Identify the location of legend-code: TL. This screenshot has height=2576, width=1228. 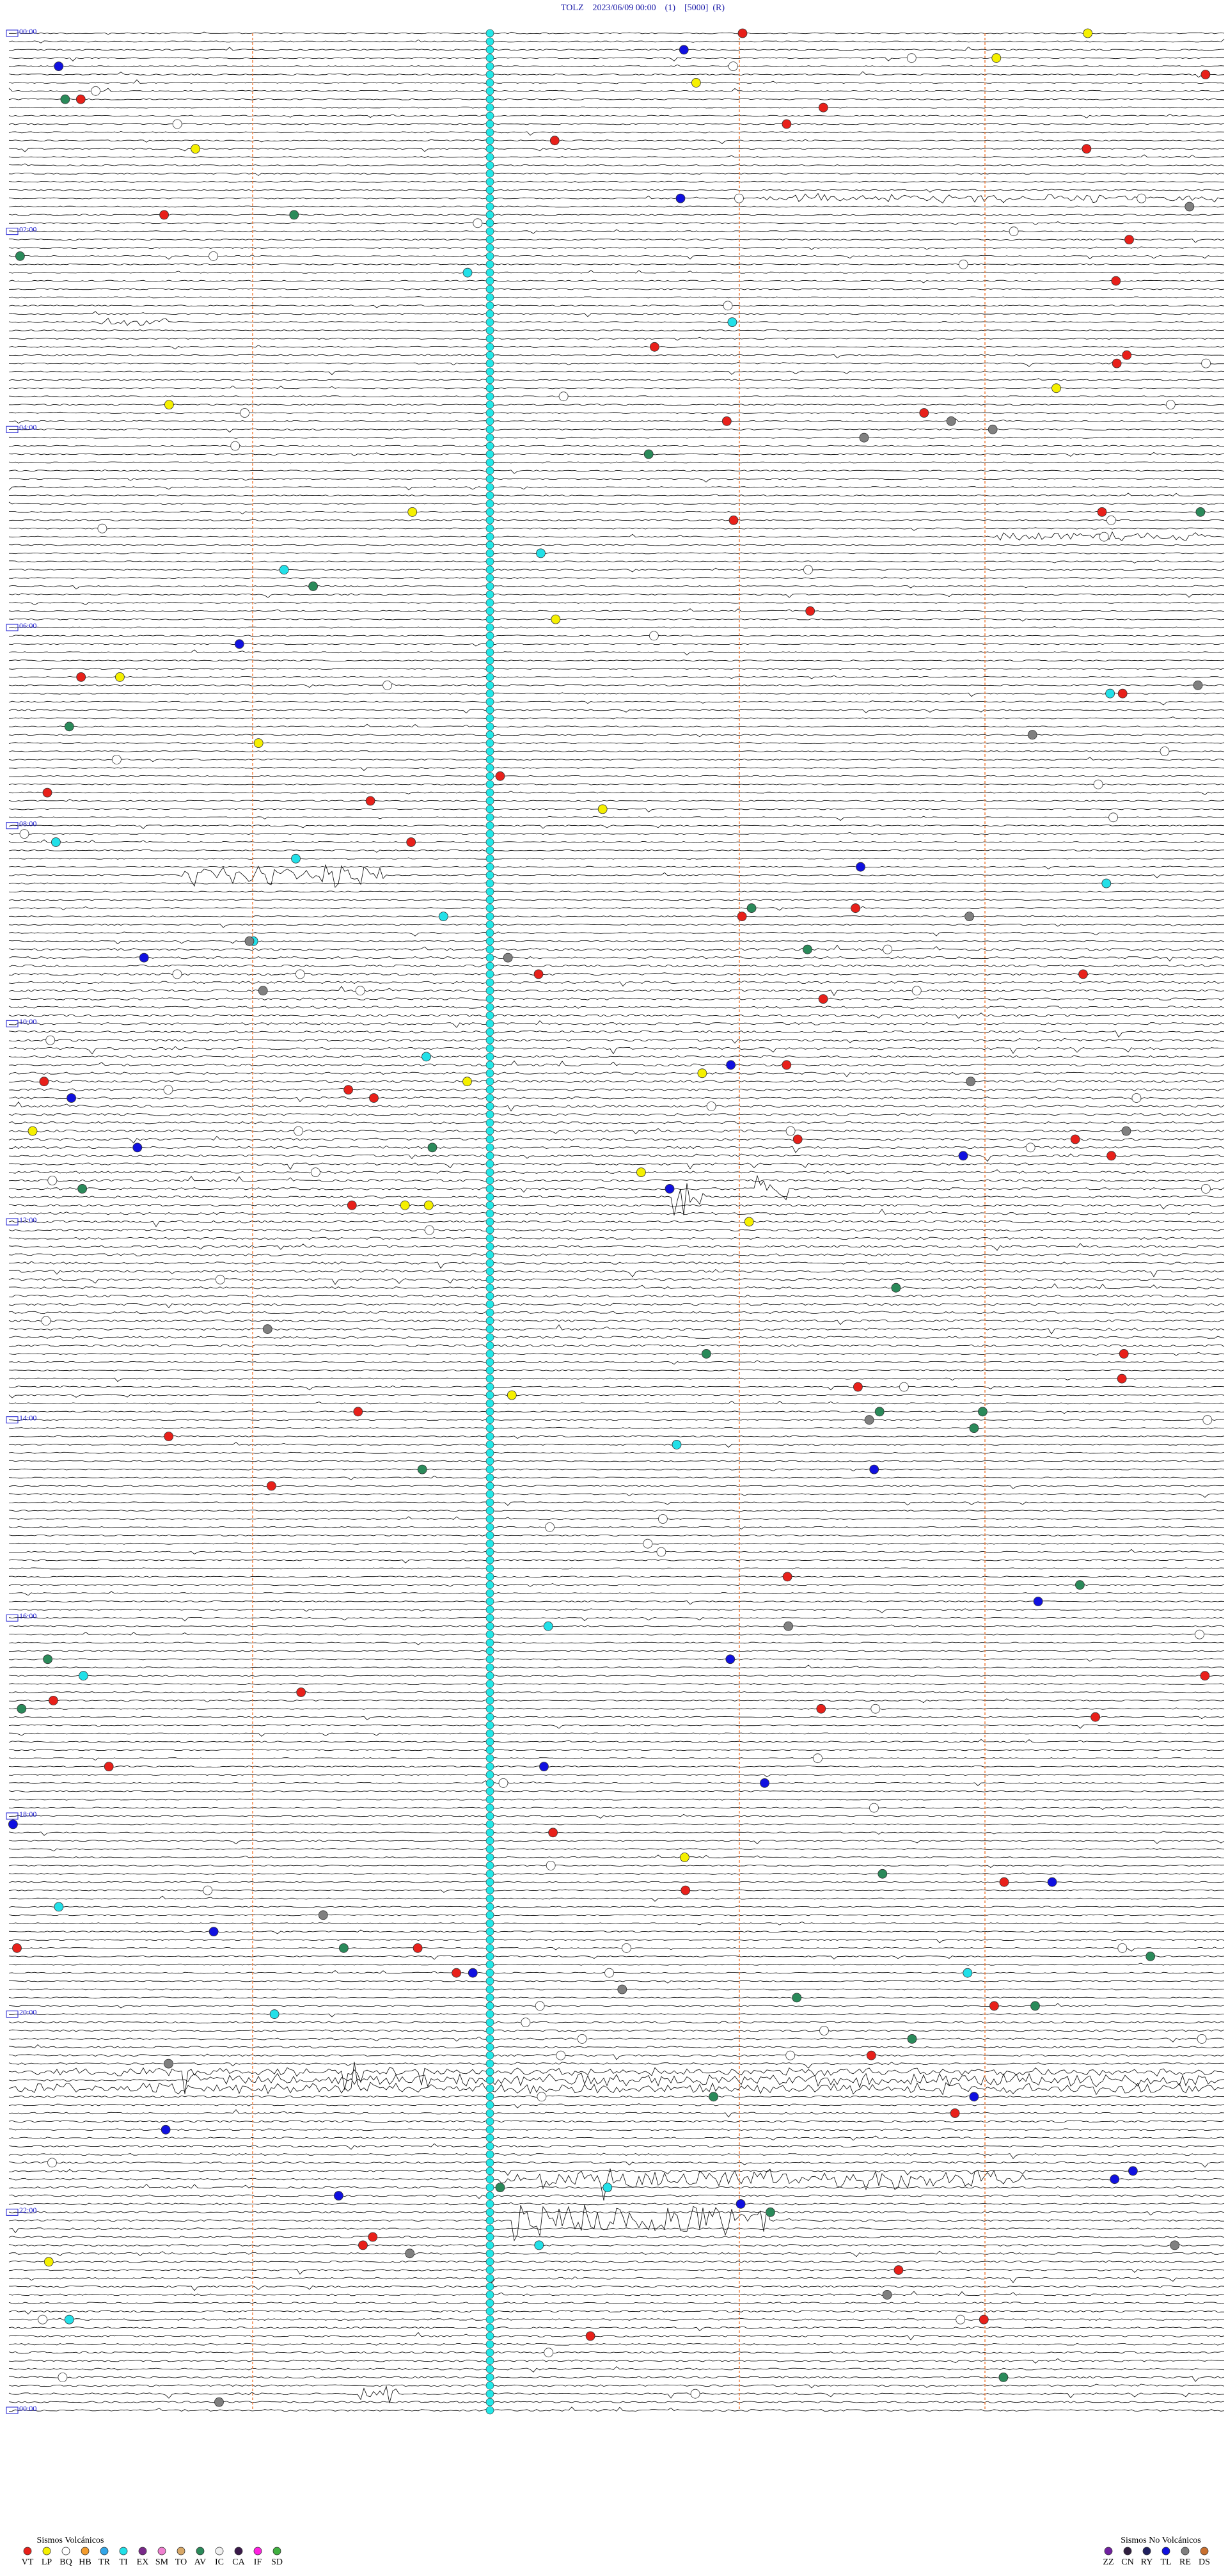
(1165, 2562).